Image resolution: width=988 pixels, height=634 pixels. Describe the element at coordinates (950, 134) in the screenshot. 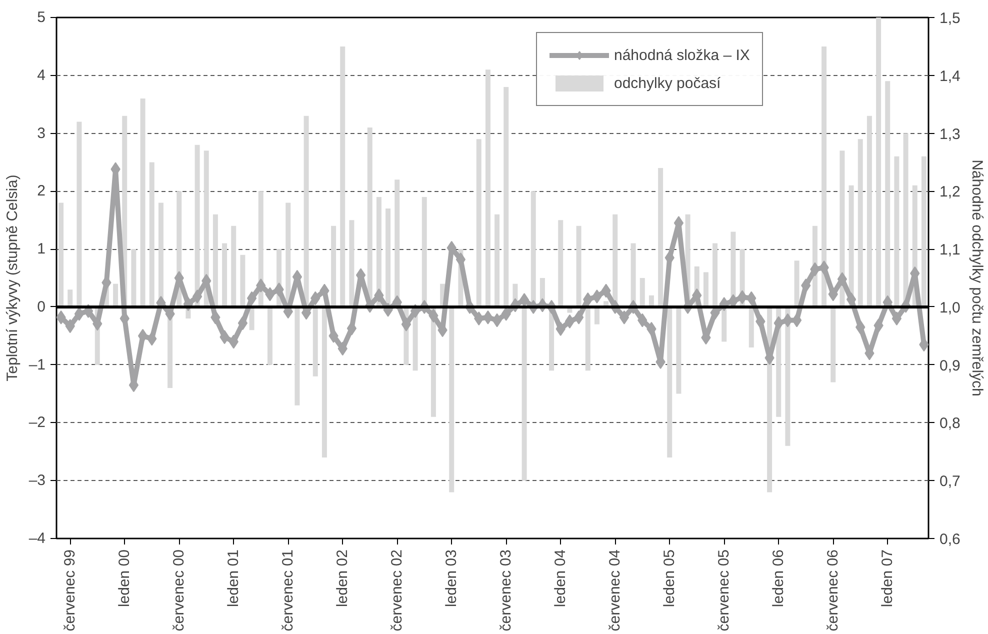

I see `y2-tick-label: 1,3` at that location.